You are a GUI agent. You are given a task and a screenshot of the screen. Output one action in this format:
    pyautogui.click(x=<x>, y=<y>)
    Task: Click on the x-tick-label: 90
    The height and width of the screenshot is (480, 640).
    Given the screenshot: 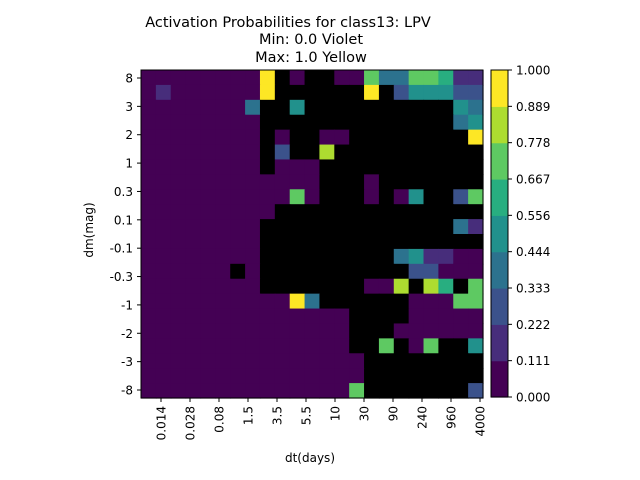 What is the action you would take?
    pyautogui.click(x=394, y=413)
    